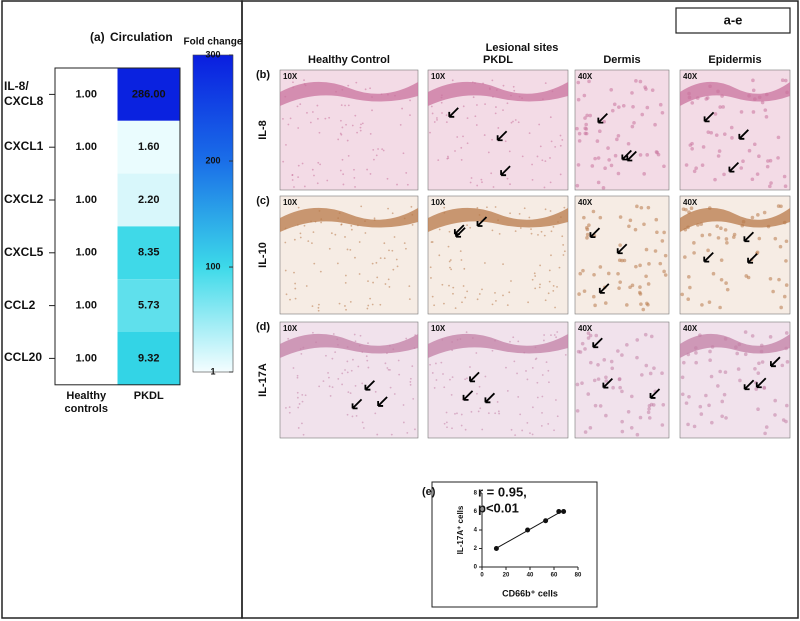 Image resolution: width=800 pixels, height=621 pixels. Describe the element at coordinates (476, 494) in the screenshot. I see `y-tick-label: 8` at that location.